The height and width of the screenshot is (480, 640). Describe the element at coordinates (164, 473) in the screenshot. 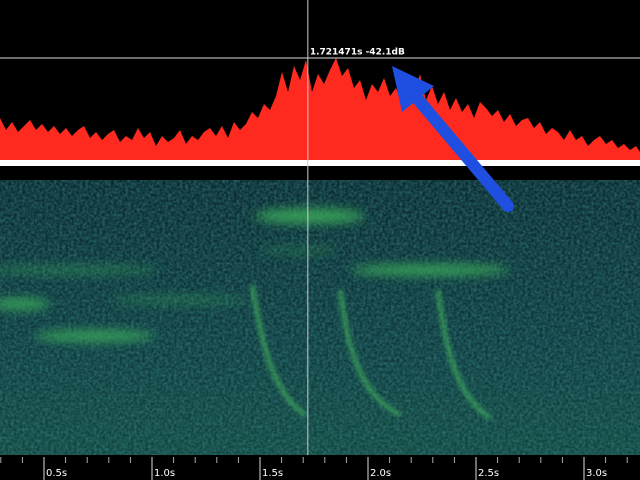

I see `tick-label: 1.0s` at that location.